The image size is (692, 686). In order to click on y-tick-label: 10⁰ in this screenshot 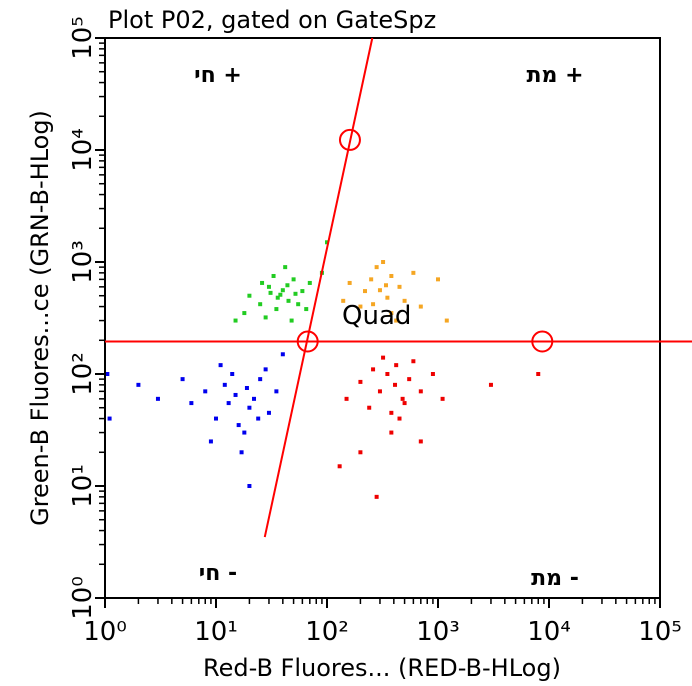, I will do `click(83, 598)`.